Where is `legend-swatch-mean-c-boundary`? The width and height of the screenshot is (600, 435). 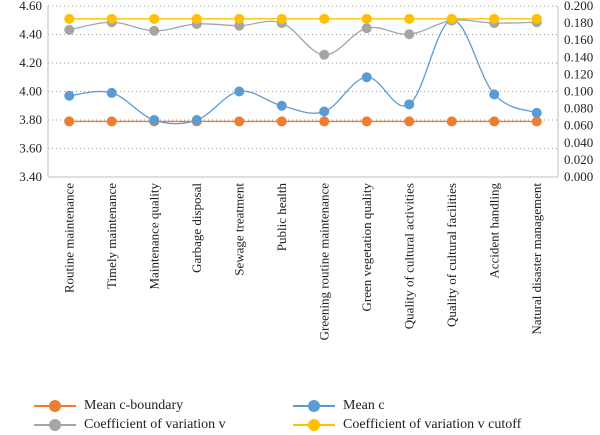 legend-swatch-mean-c-boundary is located at coordinates (55, 406).